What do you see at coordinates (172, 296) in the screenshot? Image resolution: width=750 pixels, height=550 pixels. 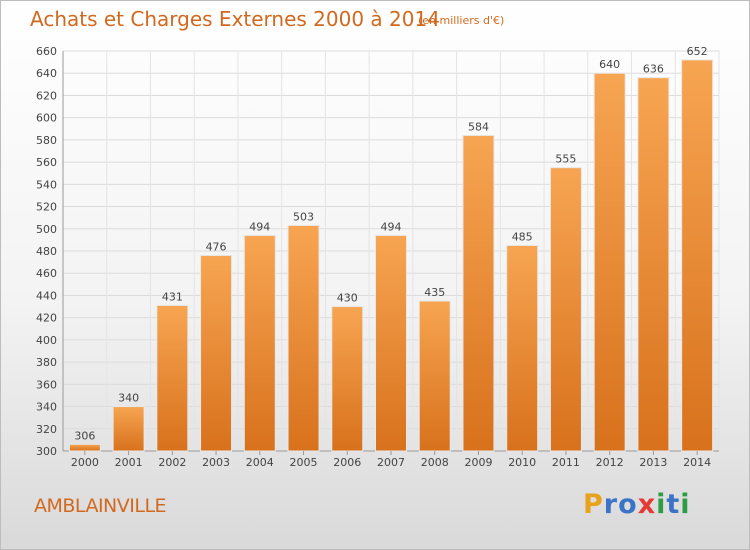 I see `data-label: 431` at bounding box center [172, 296].